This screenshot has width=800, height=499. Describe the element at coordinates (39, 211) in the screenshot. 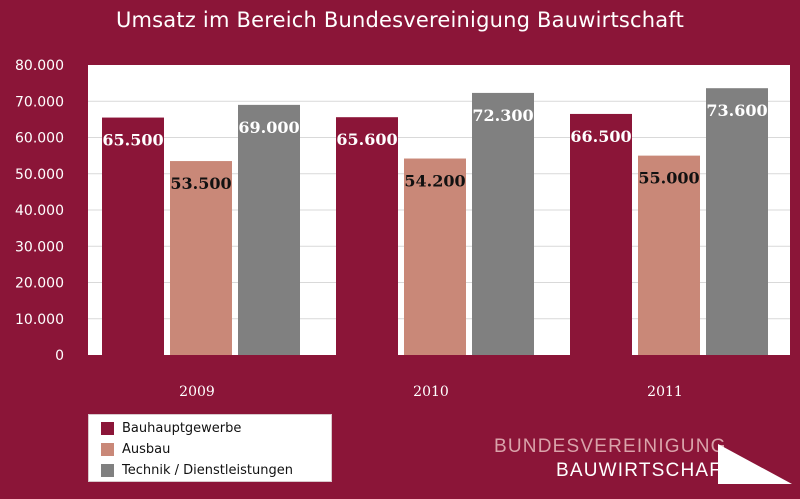

I see `y-tick-label: 40.000` at that location.